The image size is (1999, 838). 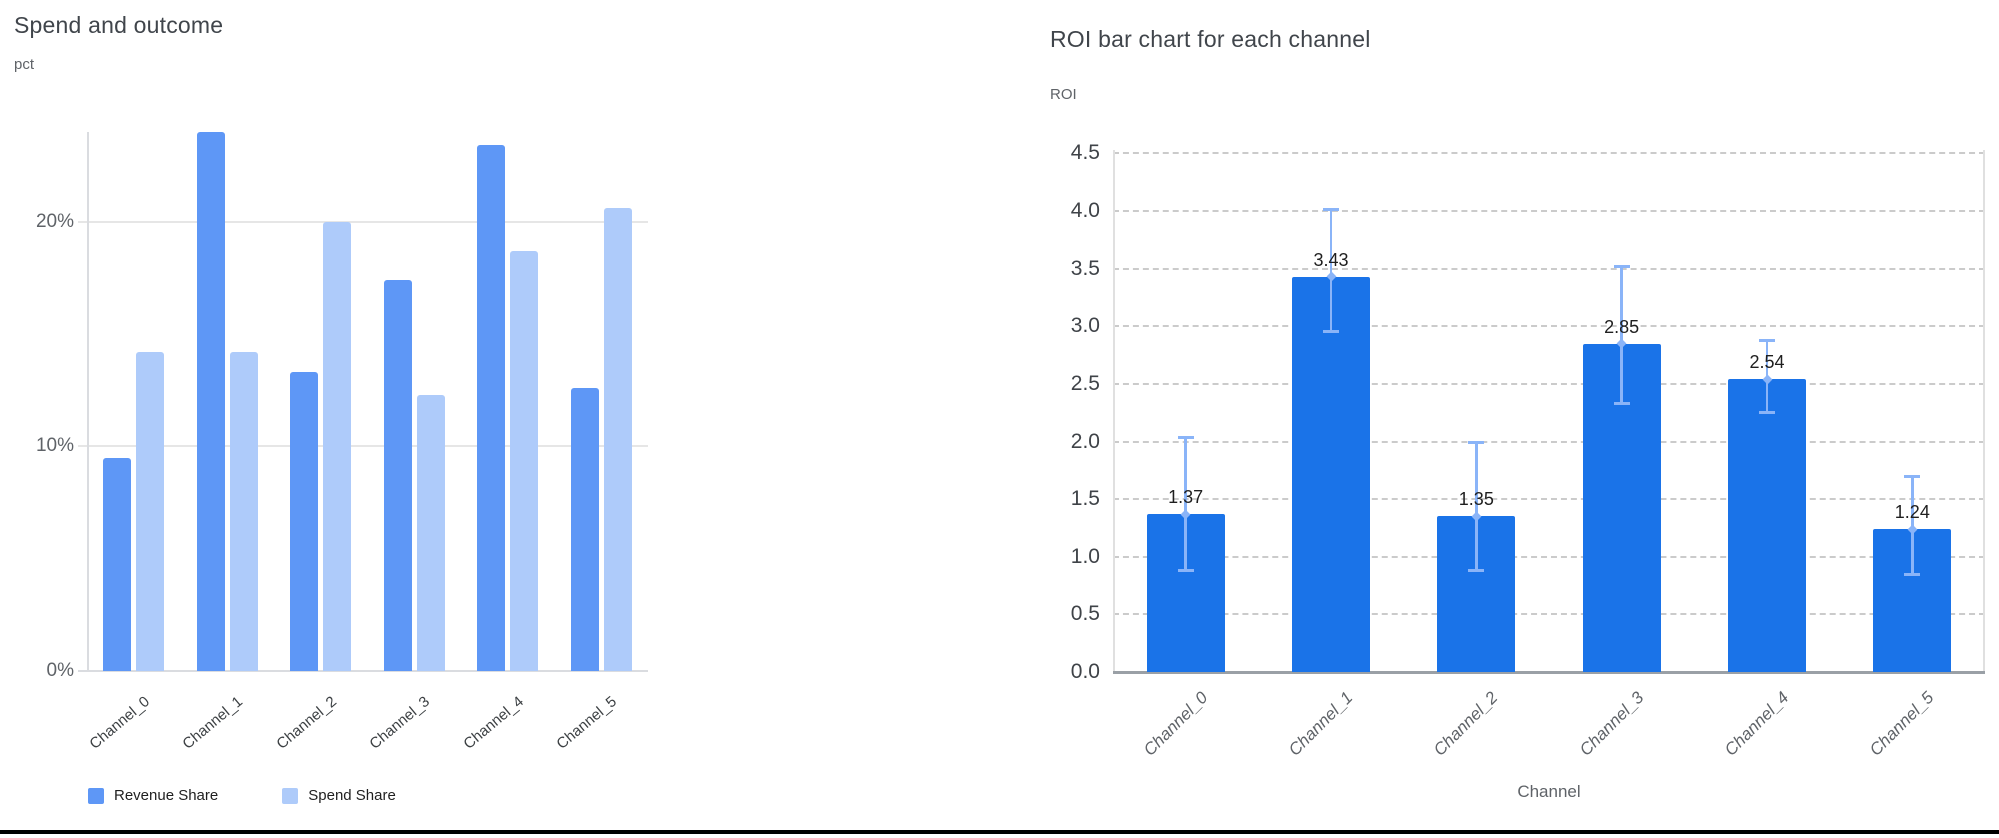 What do you see at coordinates (363, 221) in the screenshot?
I see `gridline-20%` at bounding box center [363, 221].